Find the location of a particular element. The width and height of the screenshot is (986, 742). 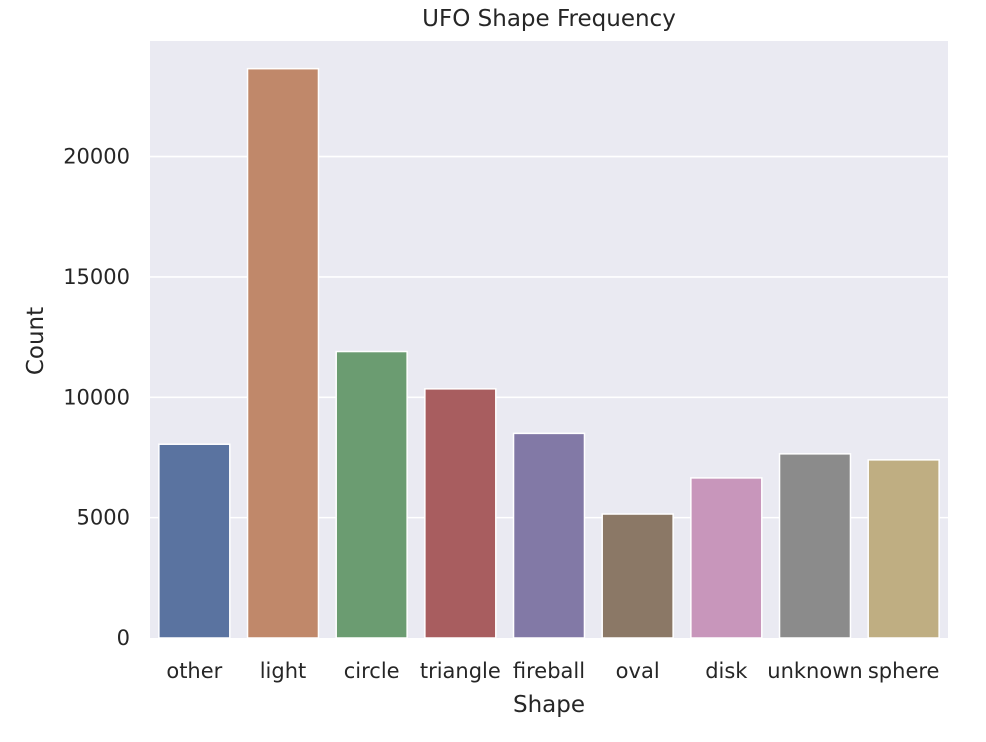

bar-oval is located at coordinates (637, 576).